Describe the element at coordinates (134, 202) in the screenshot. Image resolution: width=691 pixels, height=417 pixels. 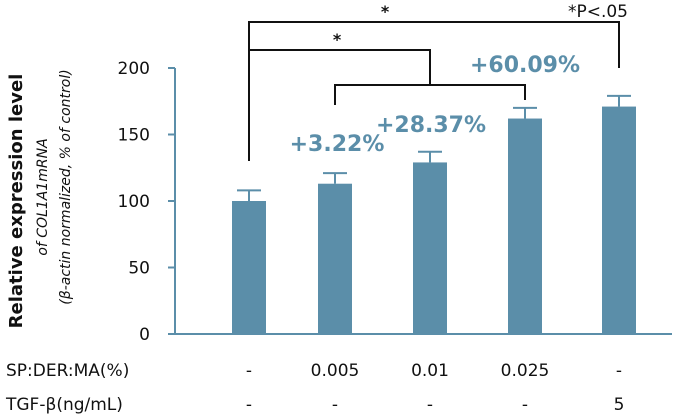
I see `y-tick-label: 100` at that location.